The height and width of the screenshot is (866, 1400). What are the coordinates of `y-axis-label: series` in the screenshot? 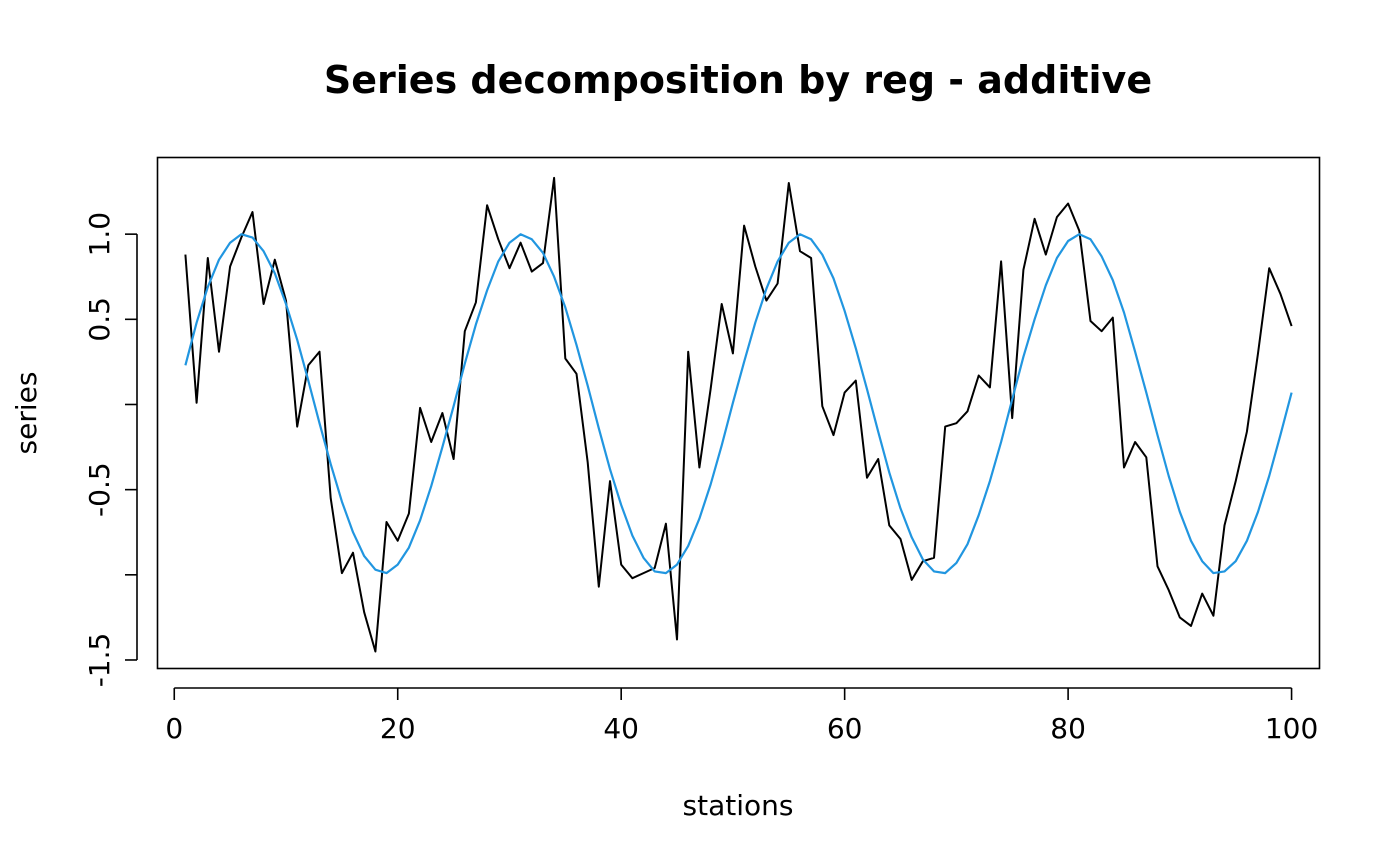 It's located at (26, 413).